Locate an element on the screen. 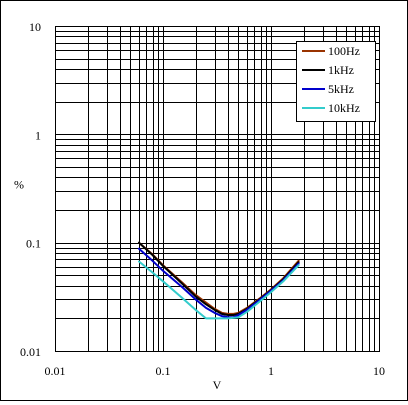 This screenshot has height=405, width=408. series-layer is located at coordinates (219, 280).